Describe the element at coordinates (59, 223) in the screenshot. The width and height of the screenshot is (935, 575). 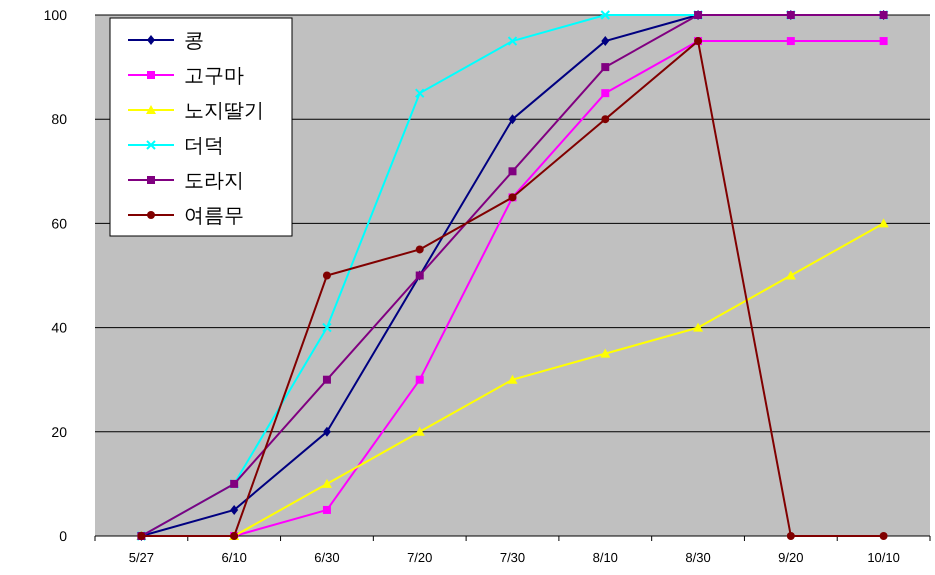
I see `y-tick-label: 60` at that location.